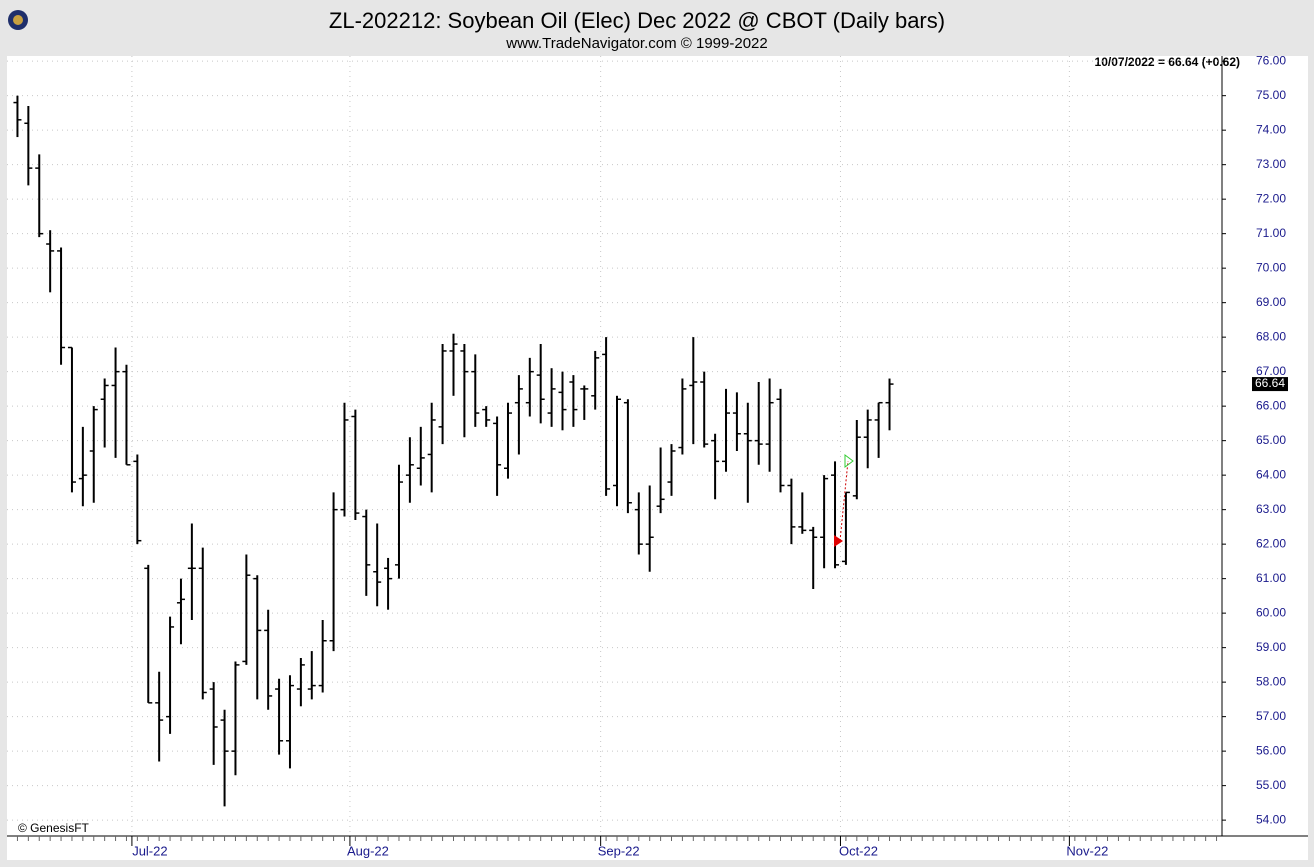  Describe the element at coordinates (849, 461) in the screenshot. I see `buy-marker` at that location.